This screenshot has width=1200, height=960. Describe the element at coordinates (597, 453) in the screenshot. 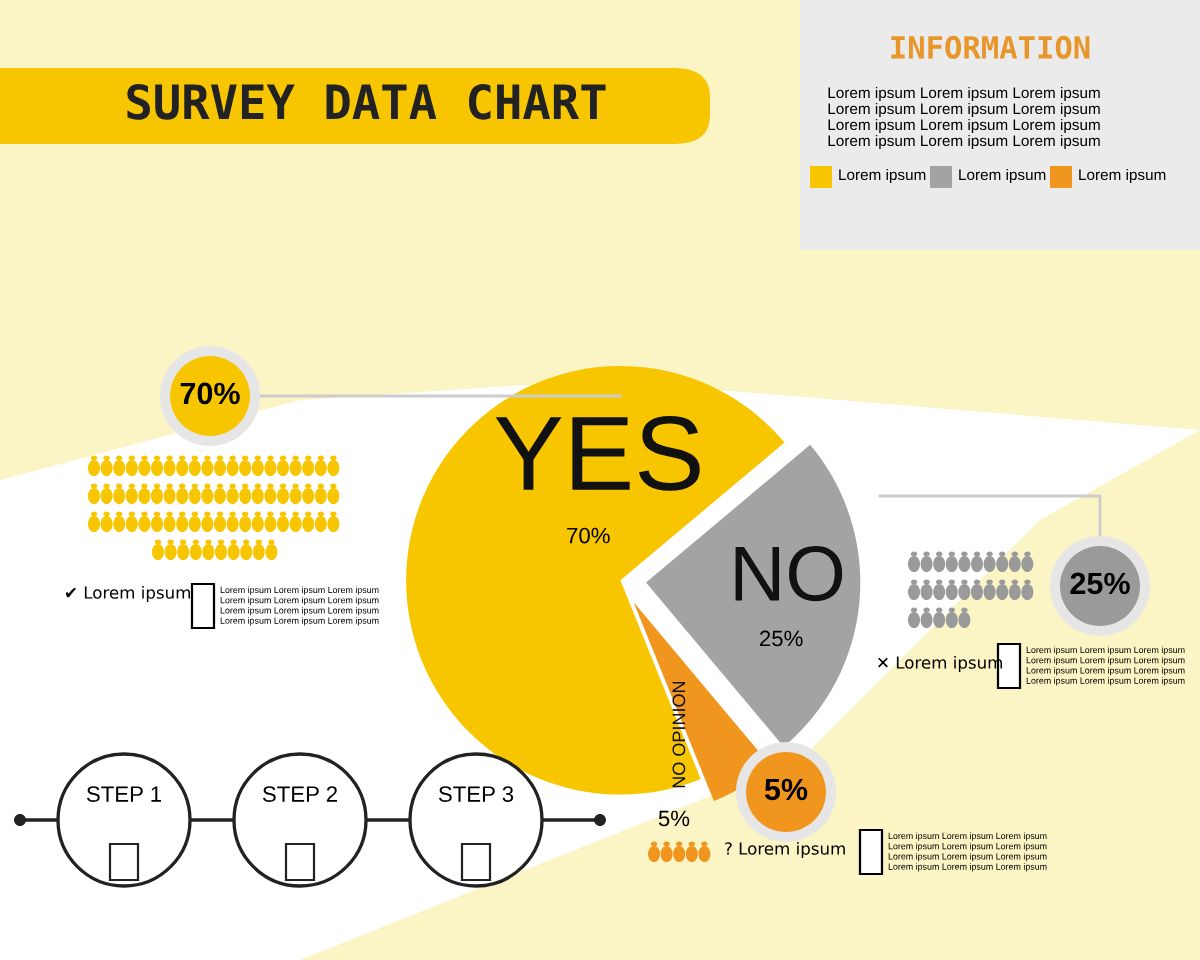

I see `slice-label: YES` at that location.